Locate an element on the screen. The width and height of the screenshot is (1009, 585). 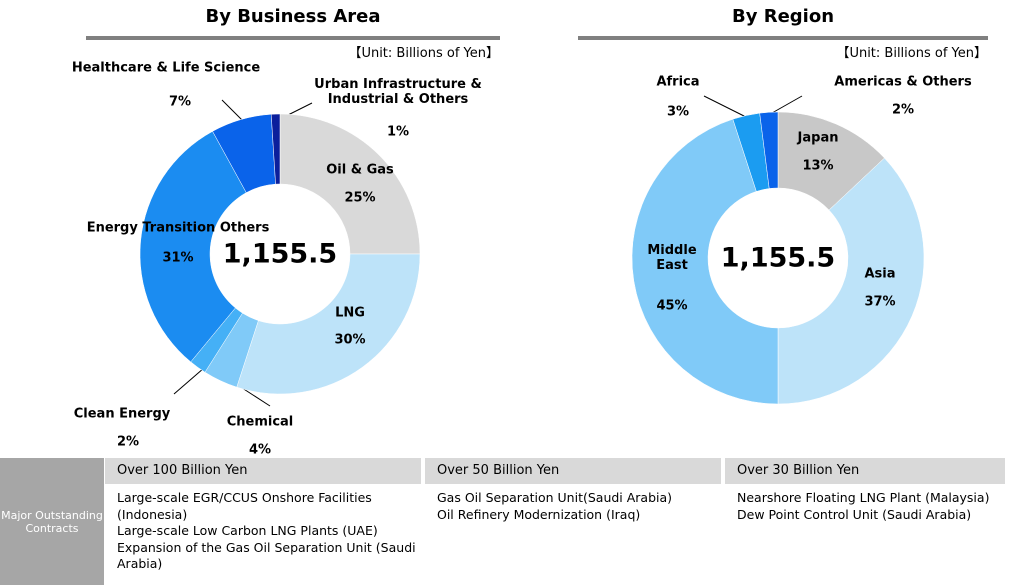
segment-value-label: 25% is located at coordinates (360, 198).